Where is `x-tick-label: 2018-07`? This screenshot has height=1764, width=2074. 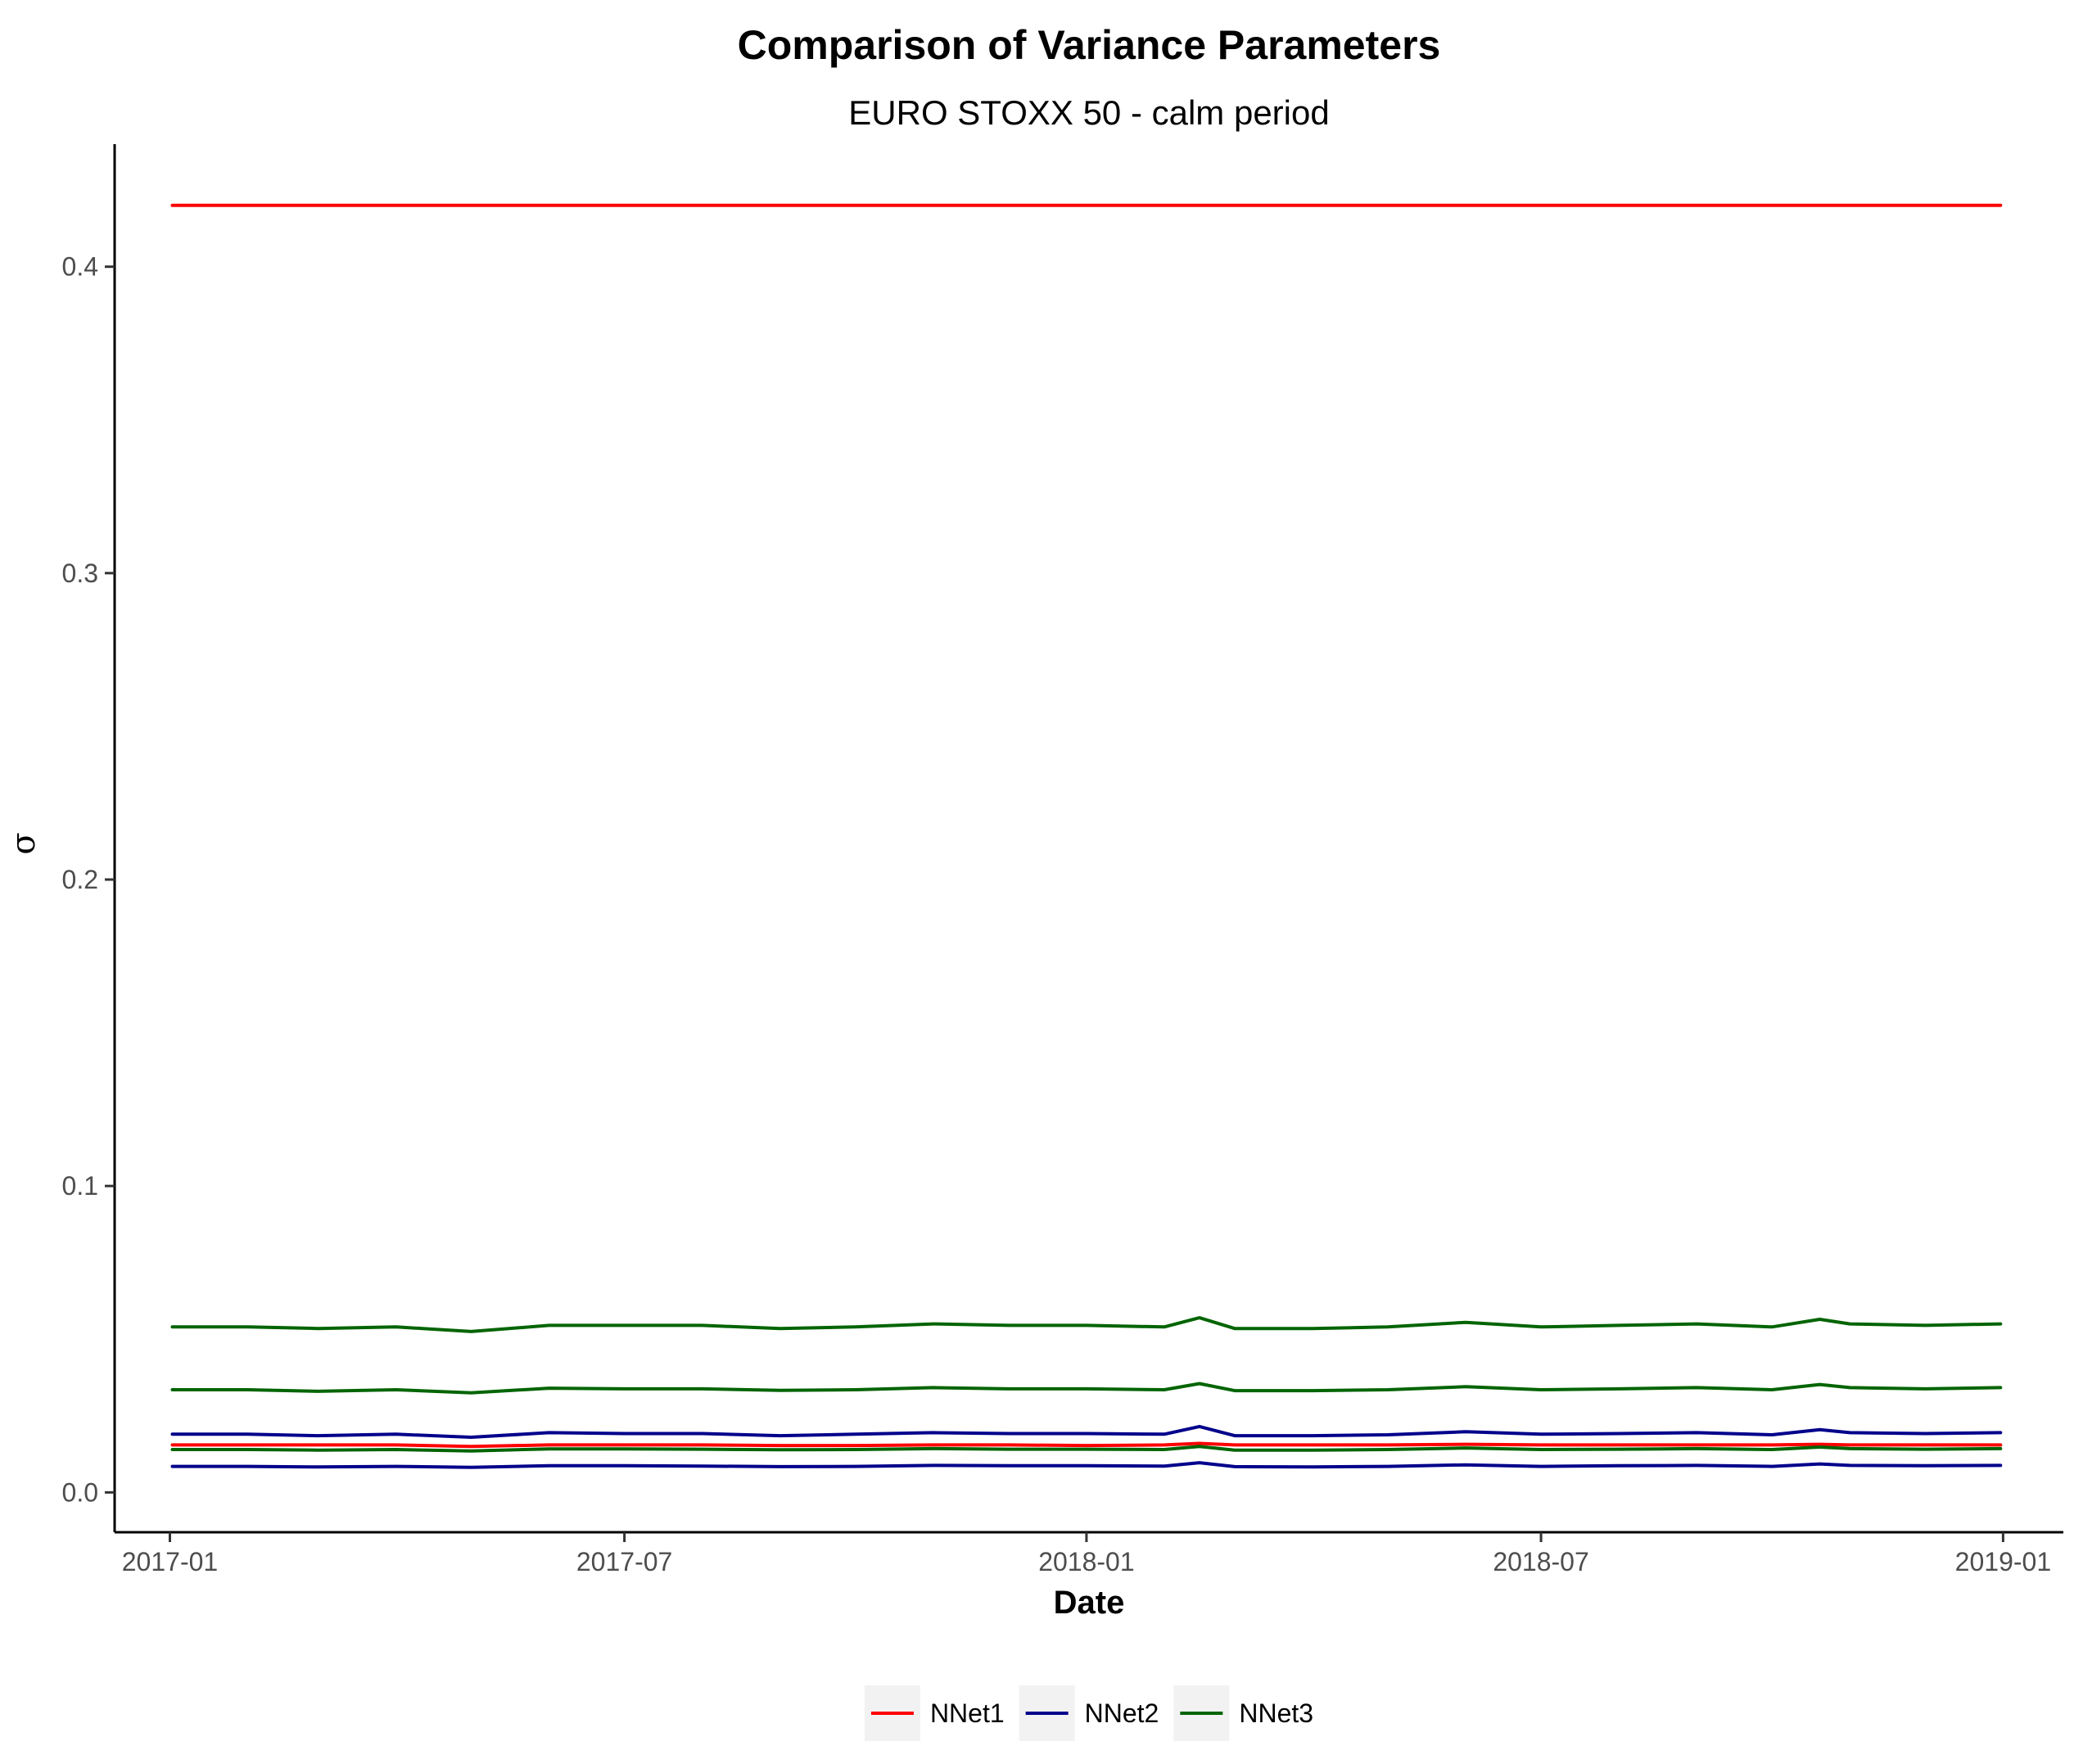 x-tick-label: 2018-07 is located at coordinates (1540, 1561).